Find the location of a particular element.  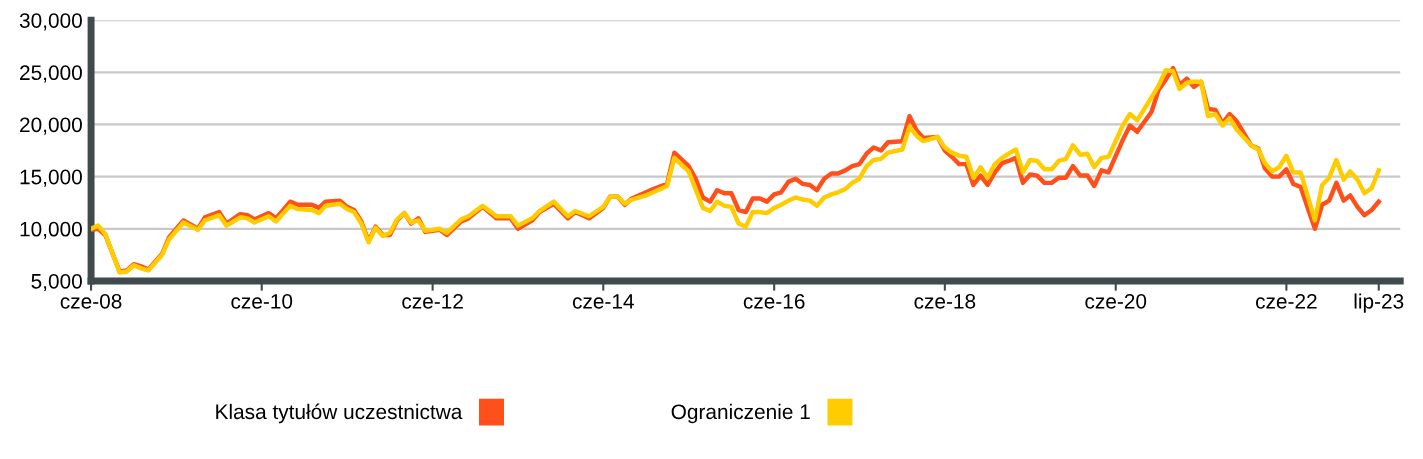

x-tick-label: cze-16 is located at coordinates (774, 301).